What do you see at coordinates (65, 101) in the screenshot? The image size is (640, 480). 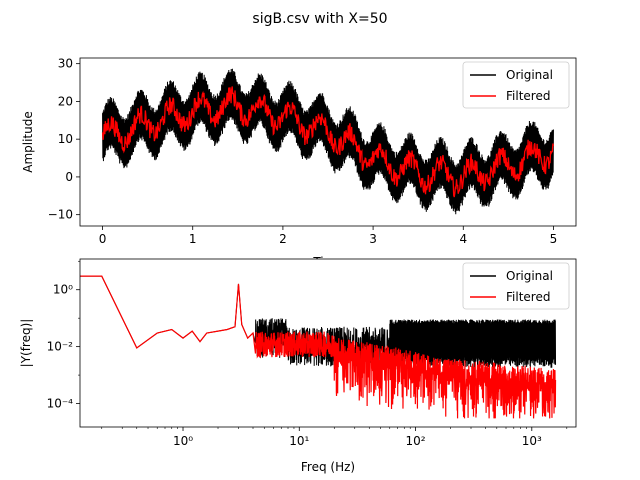 I see `time-ytick-label: 20` at bounding box center [65, 101].